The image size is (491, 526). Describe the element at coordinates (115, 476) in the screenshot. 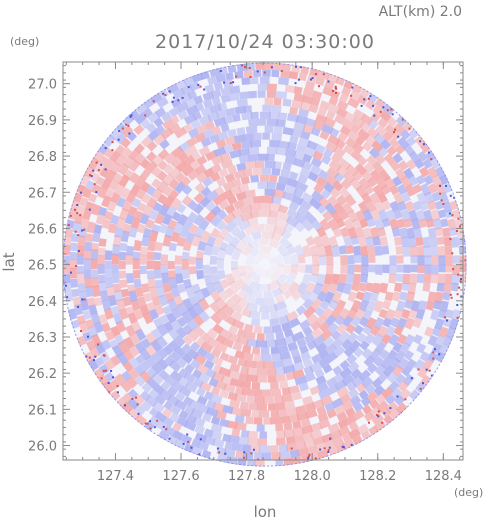

I see `x-tick-label: 127.4` at that location.